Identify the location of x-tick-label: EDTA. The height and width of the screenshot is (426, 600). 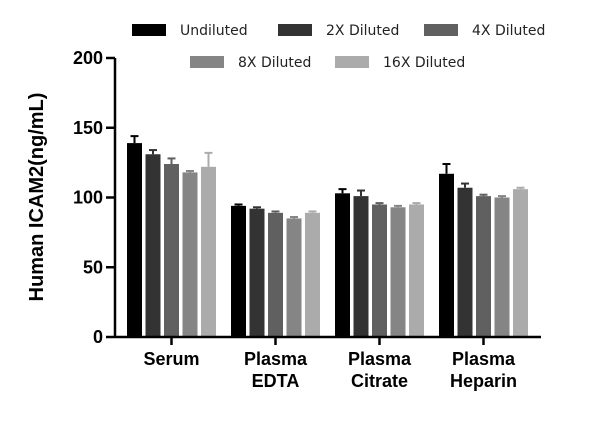
(276, 381).